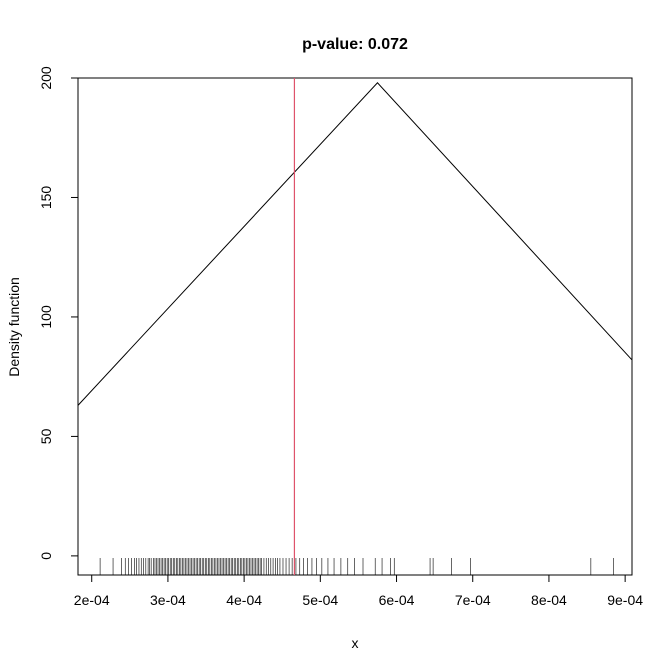 The image size is (672, 672). I want to click on x-axis: 2e-04 3e-04 4e-04 5e-04 6e-04 7e-04 8e-04 9e-04, so click(358, 591).